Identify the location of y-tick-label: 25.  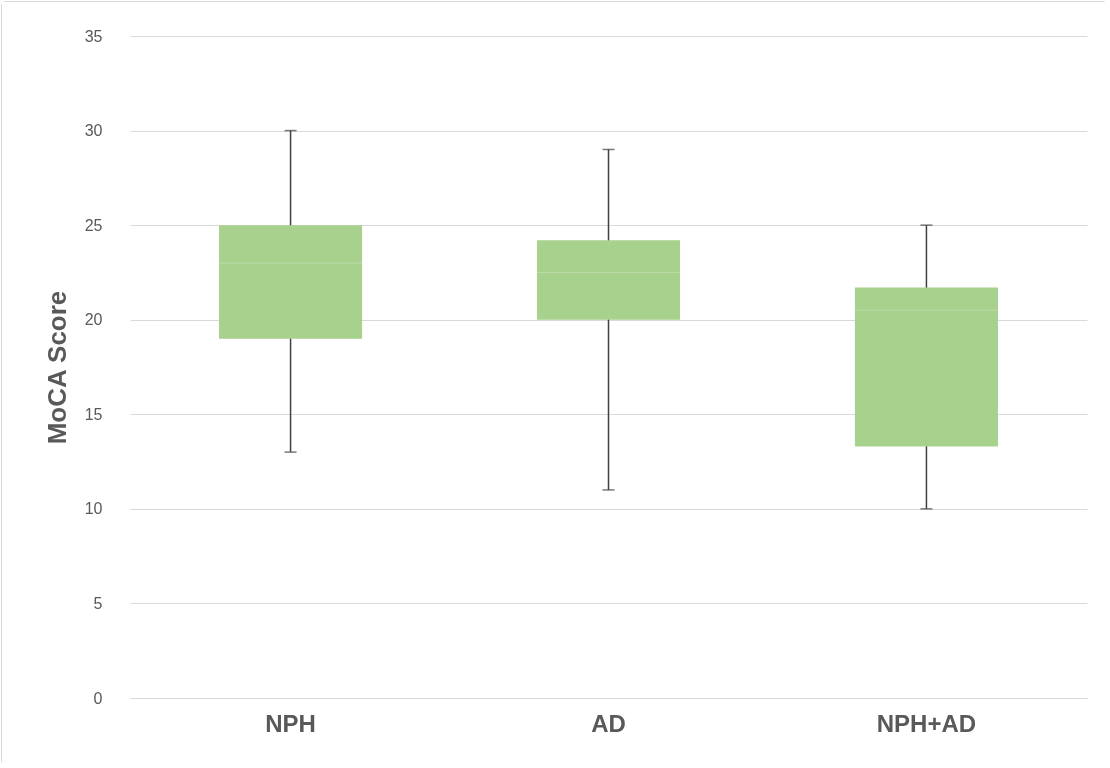
(93, 225).